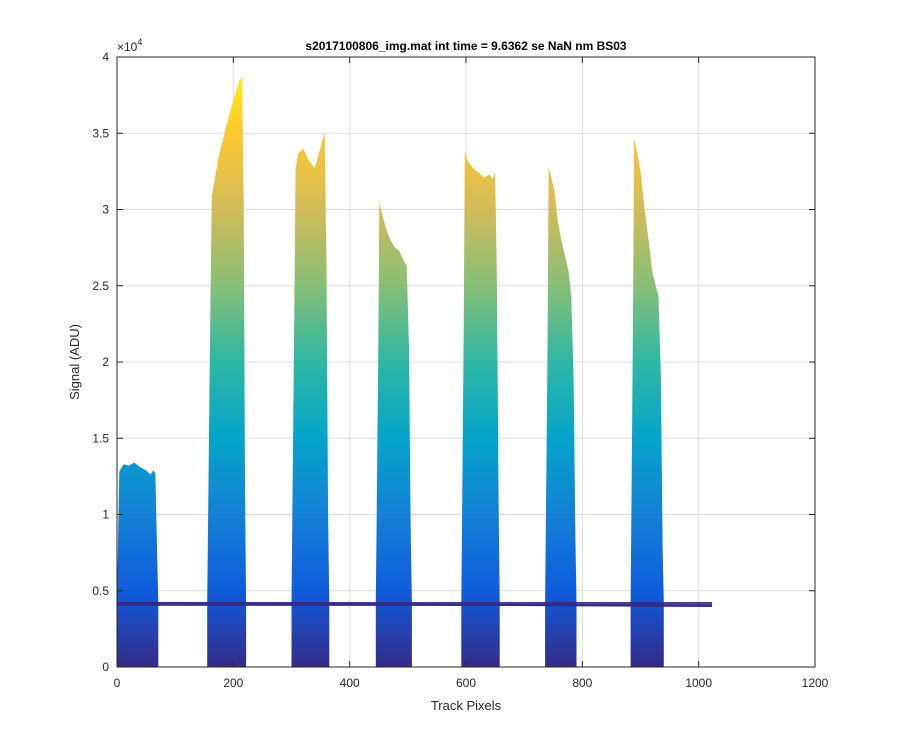 This screenshot has width=900, height=750. Describe the element at coordinates (100, 133) in the screenshot. I see `y-tick-label: 3.5` at that location.